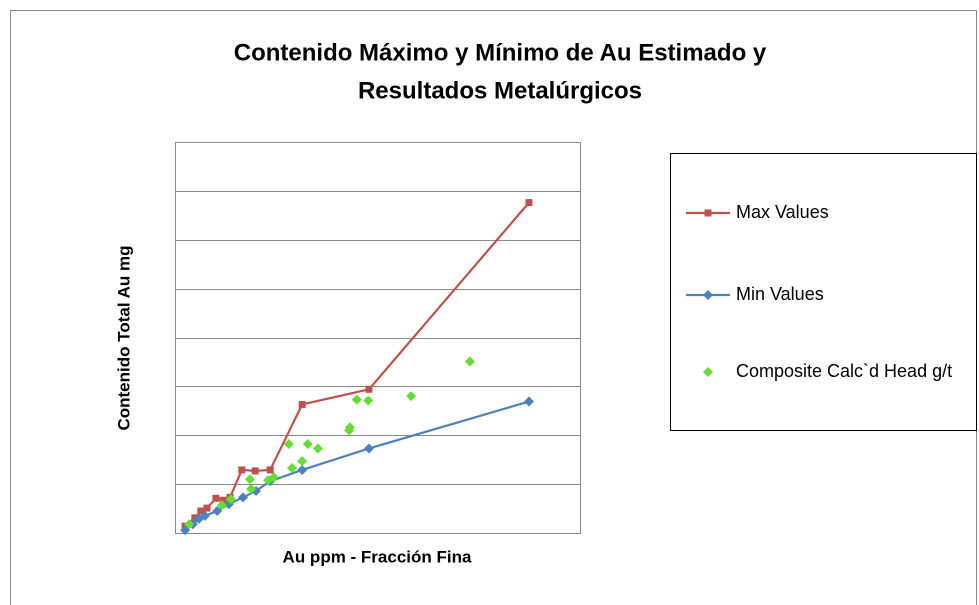  I want to click on legend-label: Max Values, so click(782, 212).